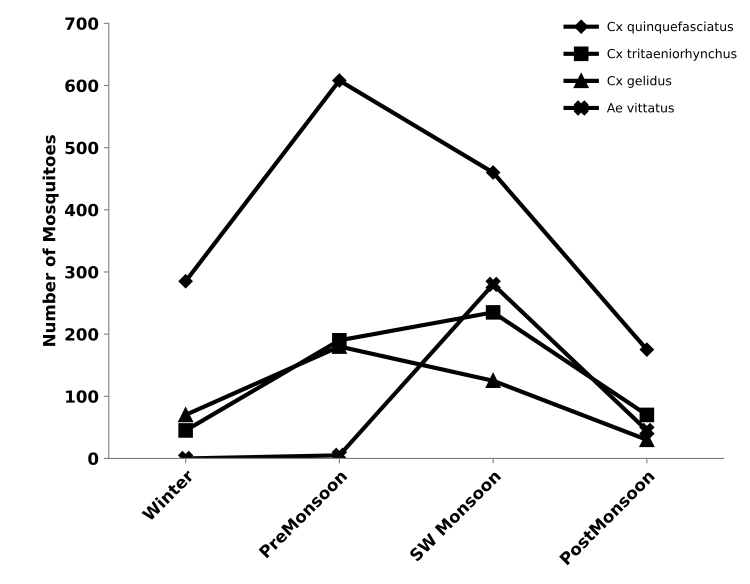  What do you see at coordinates (82, 148) in the screenshot?
I see `y-tick-label: 500` at bounding box center [82, 148].